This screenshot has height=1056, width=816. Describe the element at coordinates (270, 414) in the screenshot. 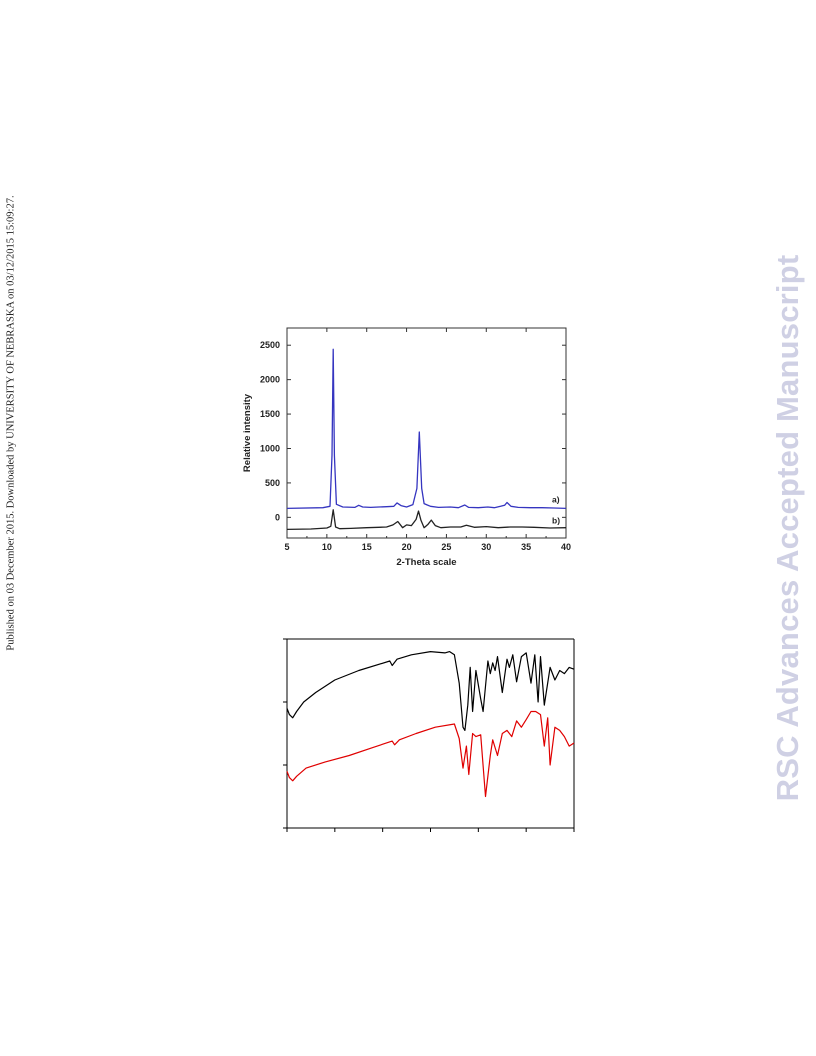

I see `xrd-y-tick-label: 1500` at that location.